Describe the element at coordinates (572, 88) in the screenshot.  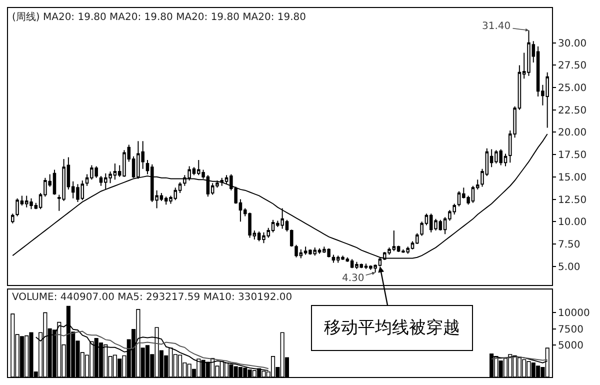
I see `y-tick-label: 25.00` at that location.